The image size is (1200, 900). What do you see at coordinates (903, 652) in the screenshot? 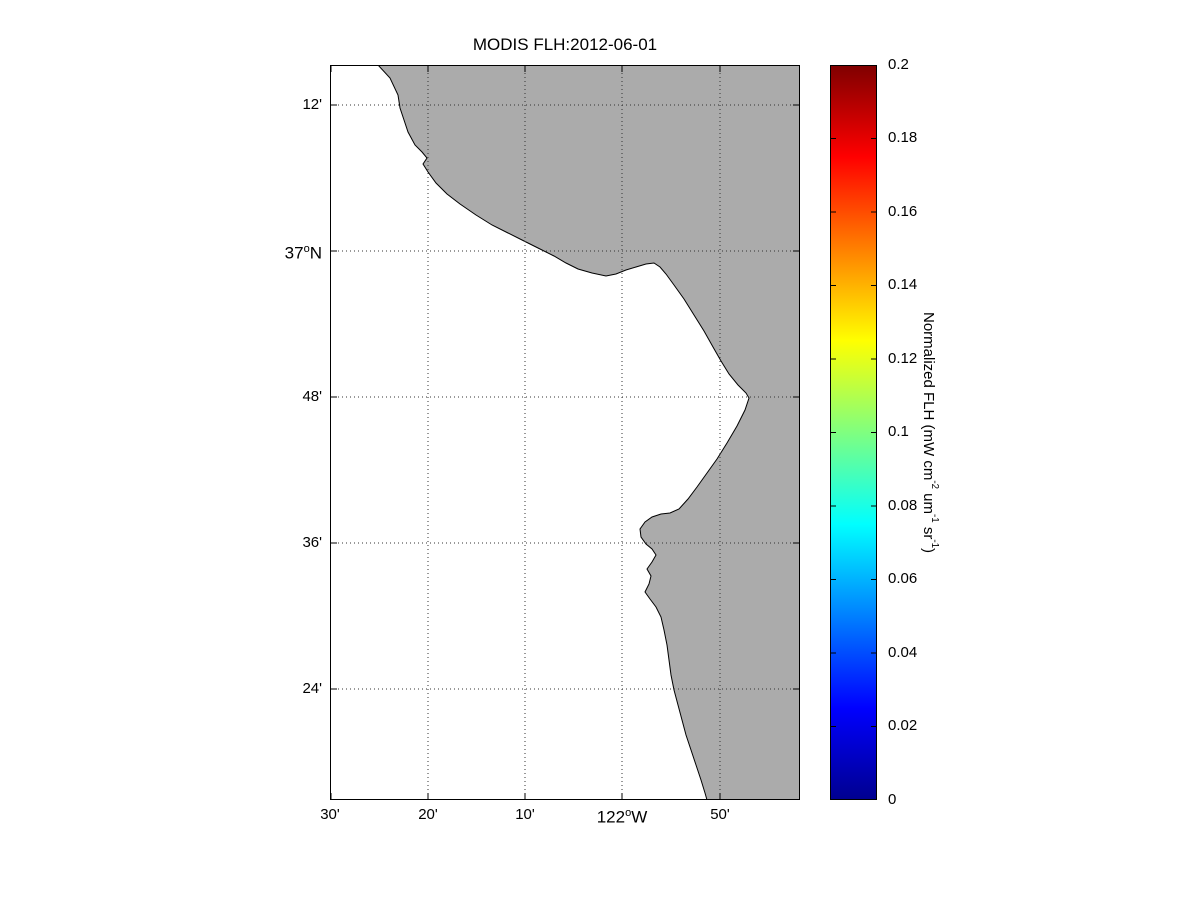
I see `colorbar-tick-label: 0.04` at bounding box center [903, 652].